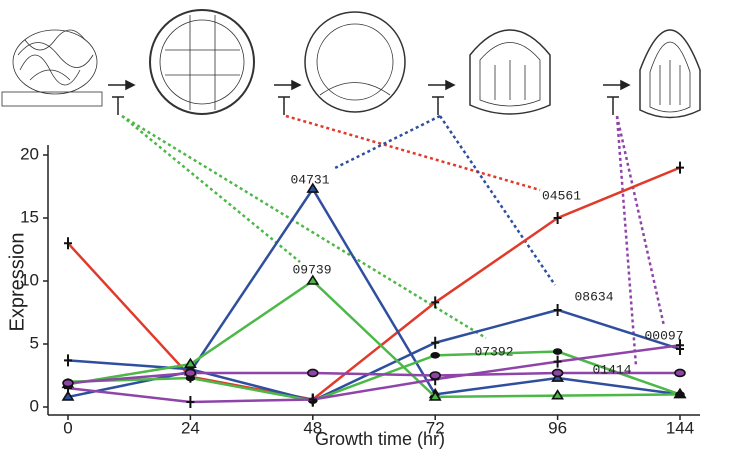  What do you see at coordinates (29, 279) in the screenshot?
I see `y-tick-label: 10` at bounding box center [29, 279].